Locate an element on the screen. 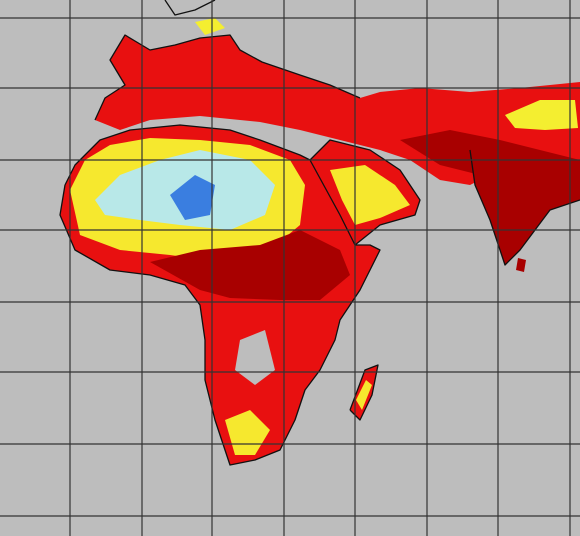 Image resolution: width=580 pixels, height=536 pixels. sahel is located at coordinates (250, 265).